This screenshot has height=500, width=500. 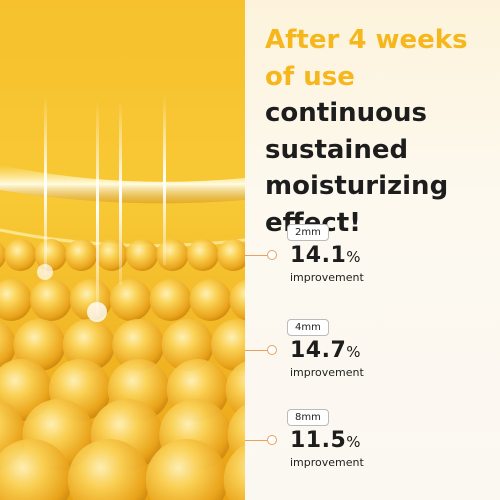 I want to click on improvement-value: 14.1%, so click(x=325, y=255).